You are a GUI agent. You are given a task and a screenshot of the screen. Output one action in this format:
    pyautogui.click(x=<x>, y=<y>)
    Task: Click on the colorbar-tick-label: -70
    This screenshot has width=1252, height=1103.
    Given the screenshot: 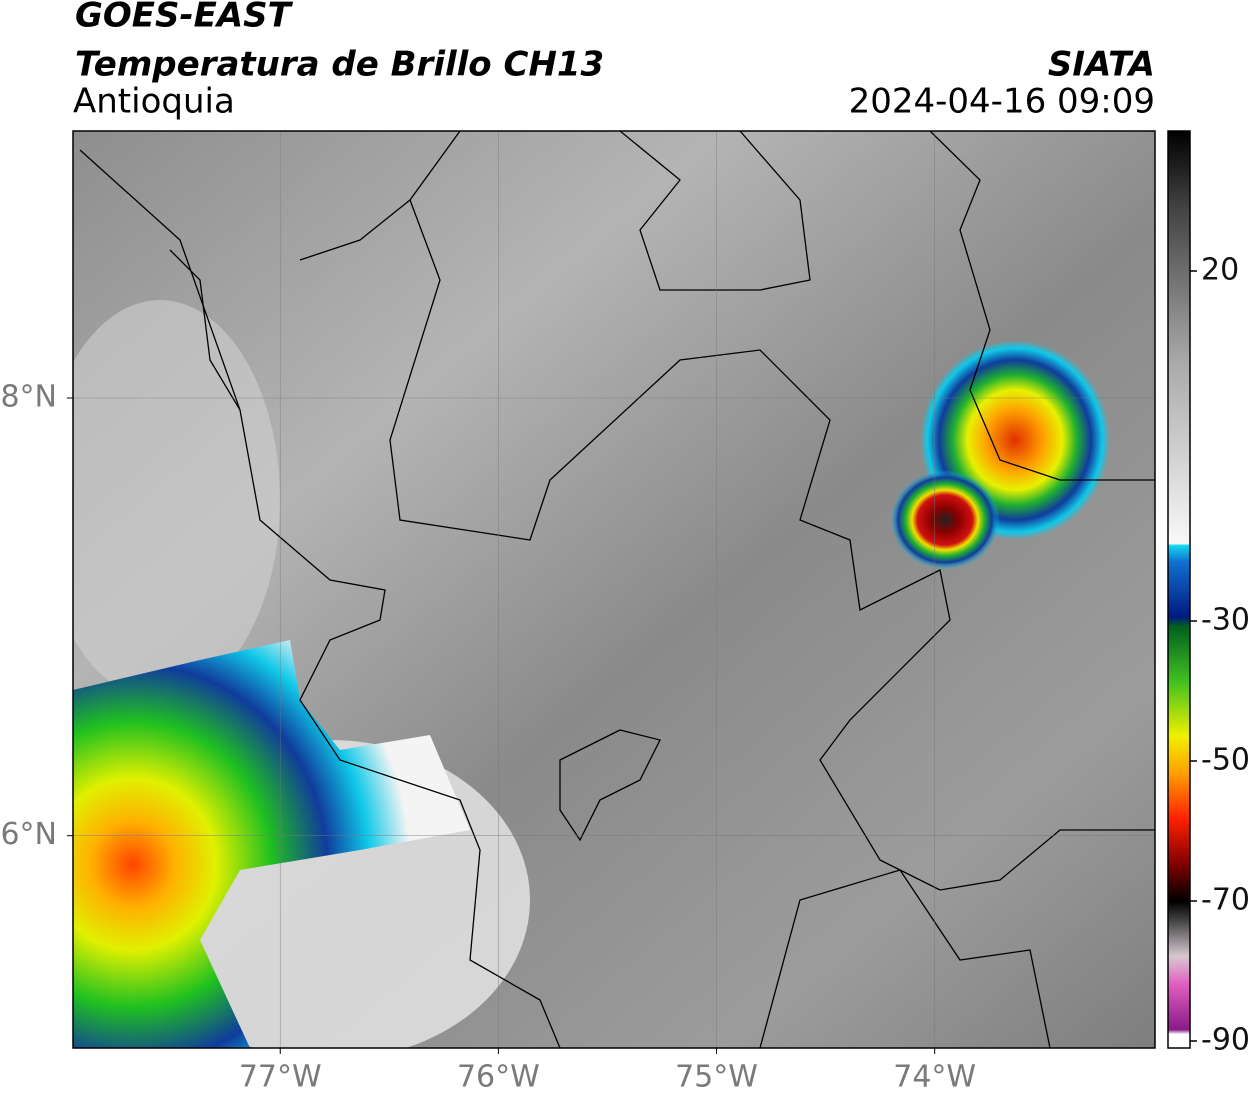 What is the action you would take?
    pyautogui.click(x=1225, y=900)
    